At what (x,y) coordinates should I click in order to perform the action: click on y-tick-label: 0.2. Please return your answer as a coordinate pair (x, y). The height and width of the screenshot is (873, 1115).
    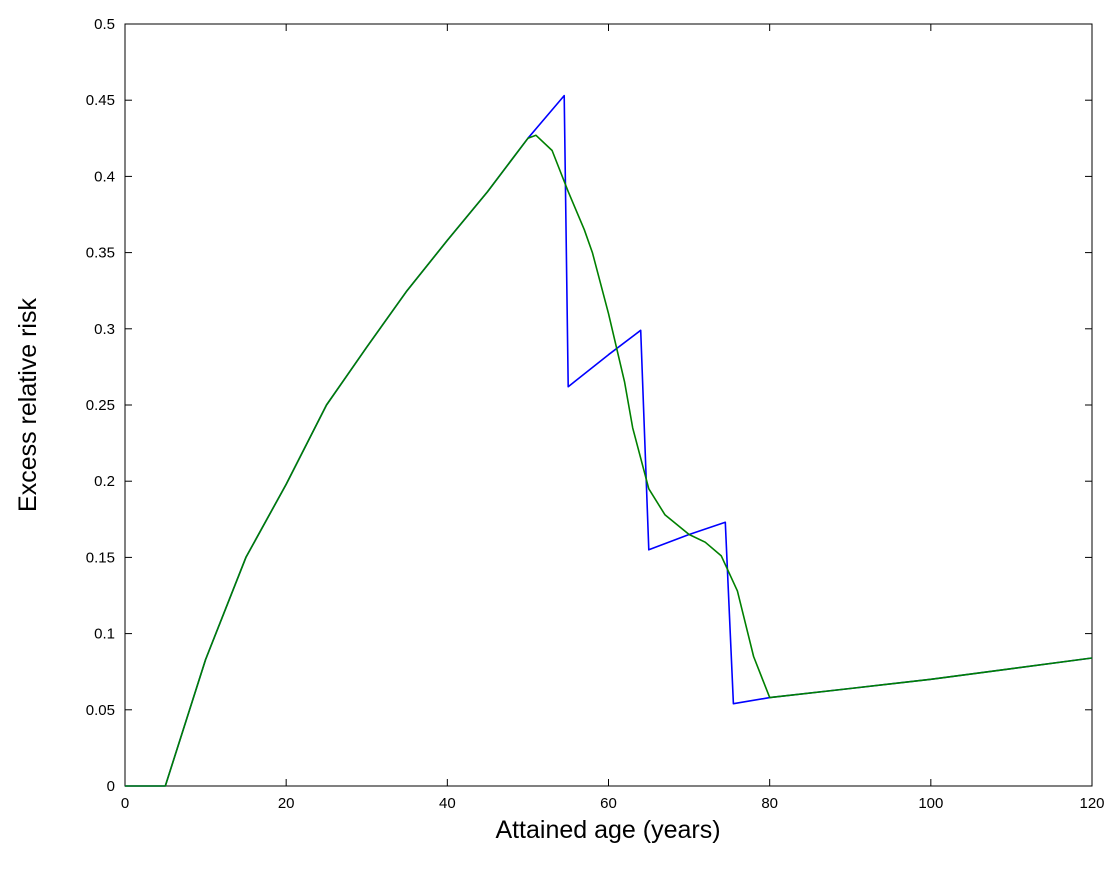
    Looking at the image, I should click on (104, 481).